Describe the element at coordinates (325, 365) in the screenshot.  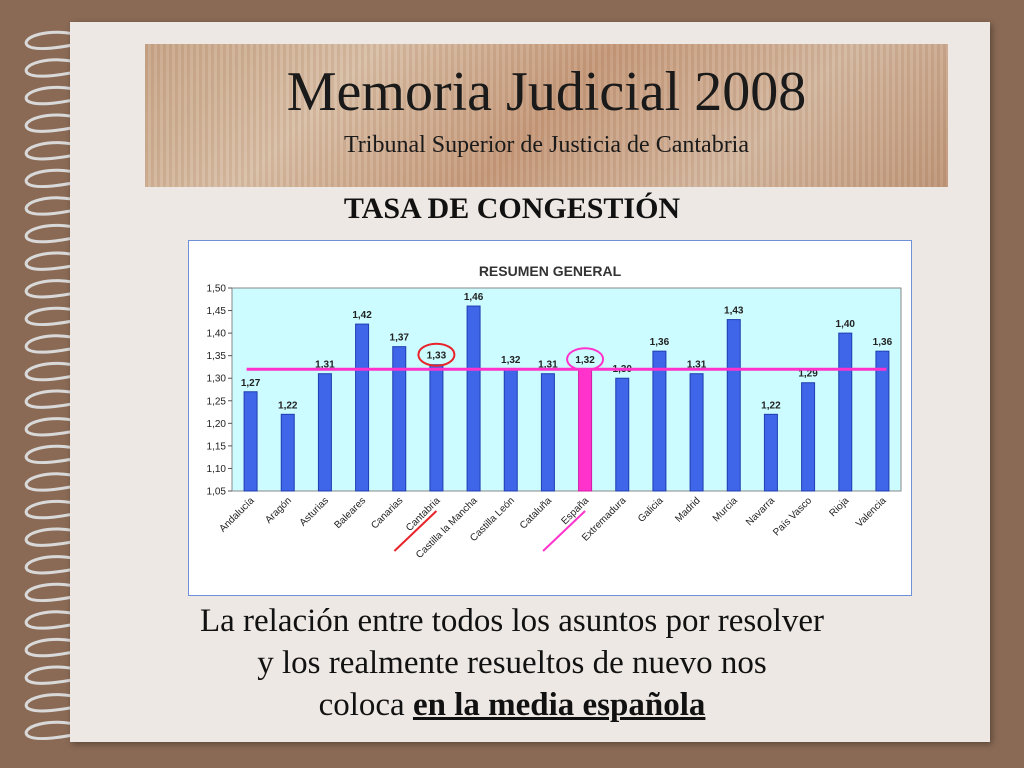
I see `data-label-2: 1,31` at that location.